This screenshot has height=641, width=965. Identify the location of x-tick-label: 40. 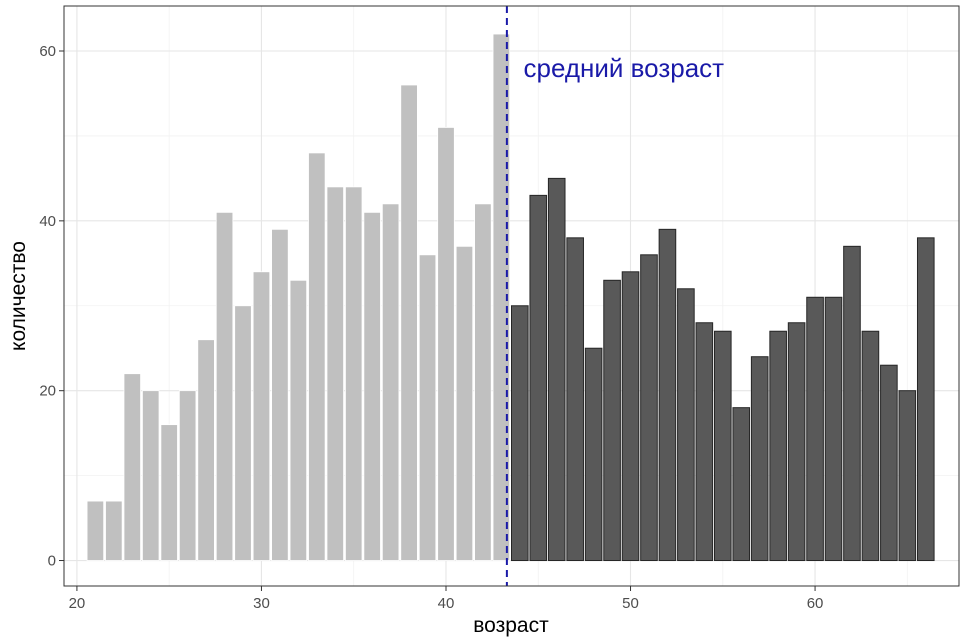
(446, 603).